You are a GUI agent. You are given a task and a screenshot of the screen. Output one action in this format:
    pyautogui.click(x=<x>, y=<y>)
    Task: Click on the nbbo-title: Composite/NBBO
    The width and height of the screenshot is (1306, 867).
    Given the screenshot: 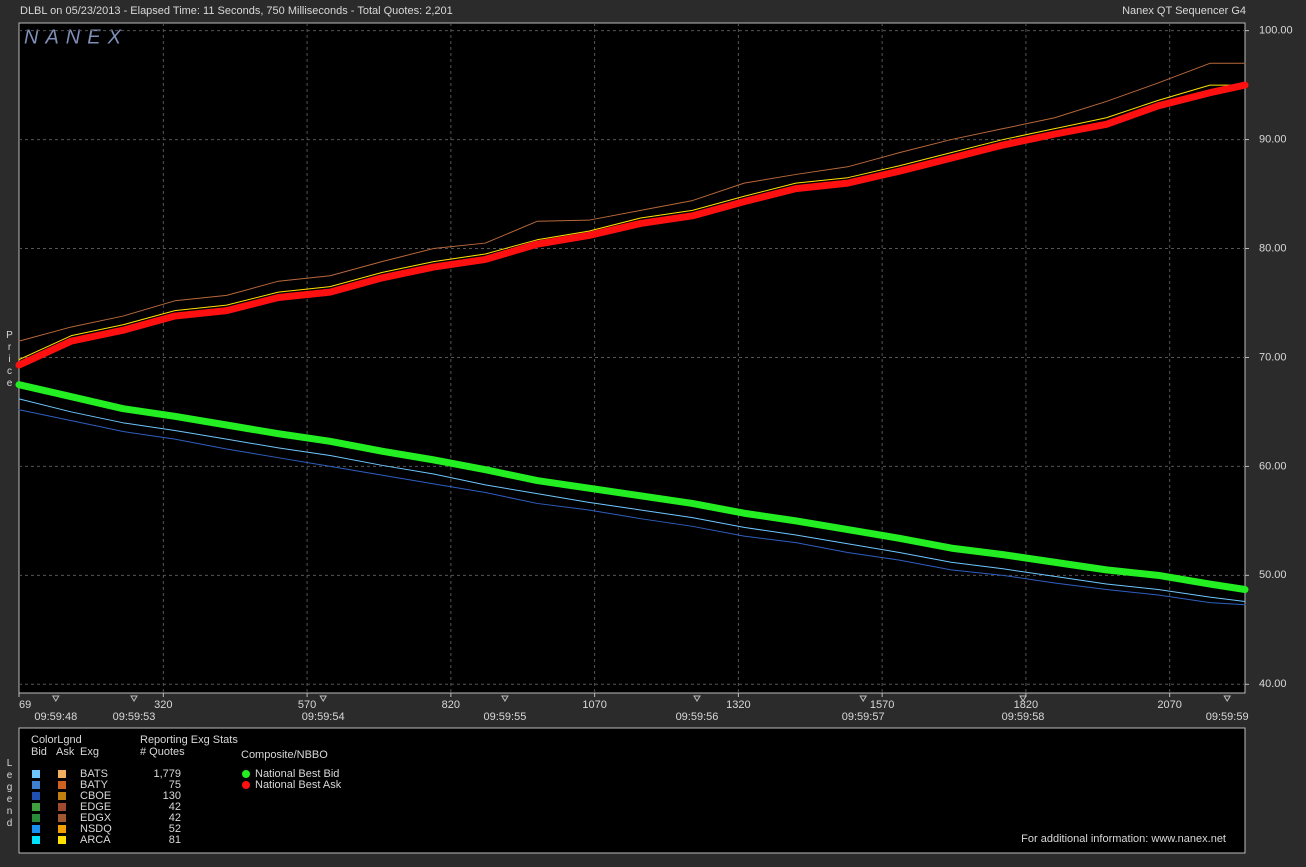 What is the action you would take?
    pyautogui.click(x=284, y=755)
    